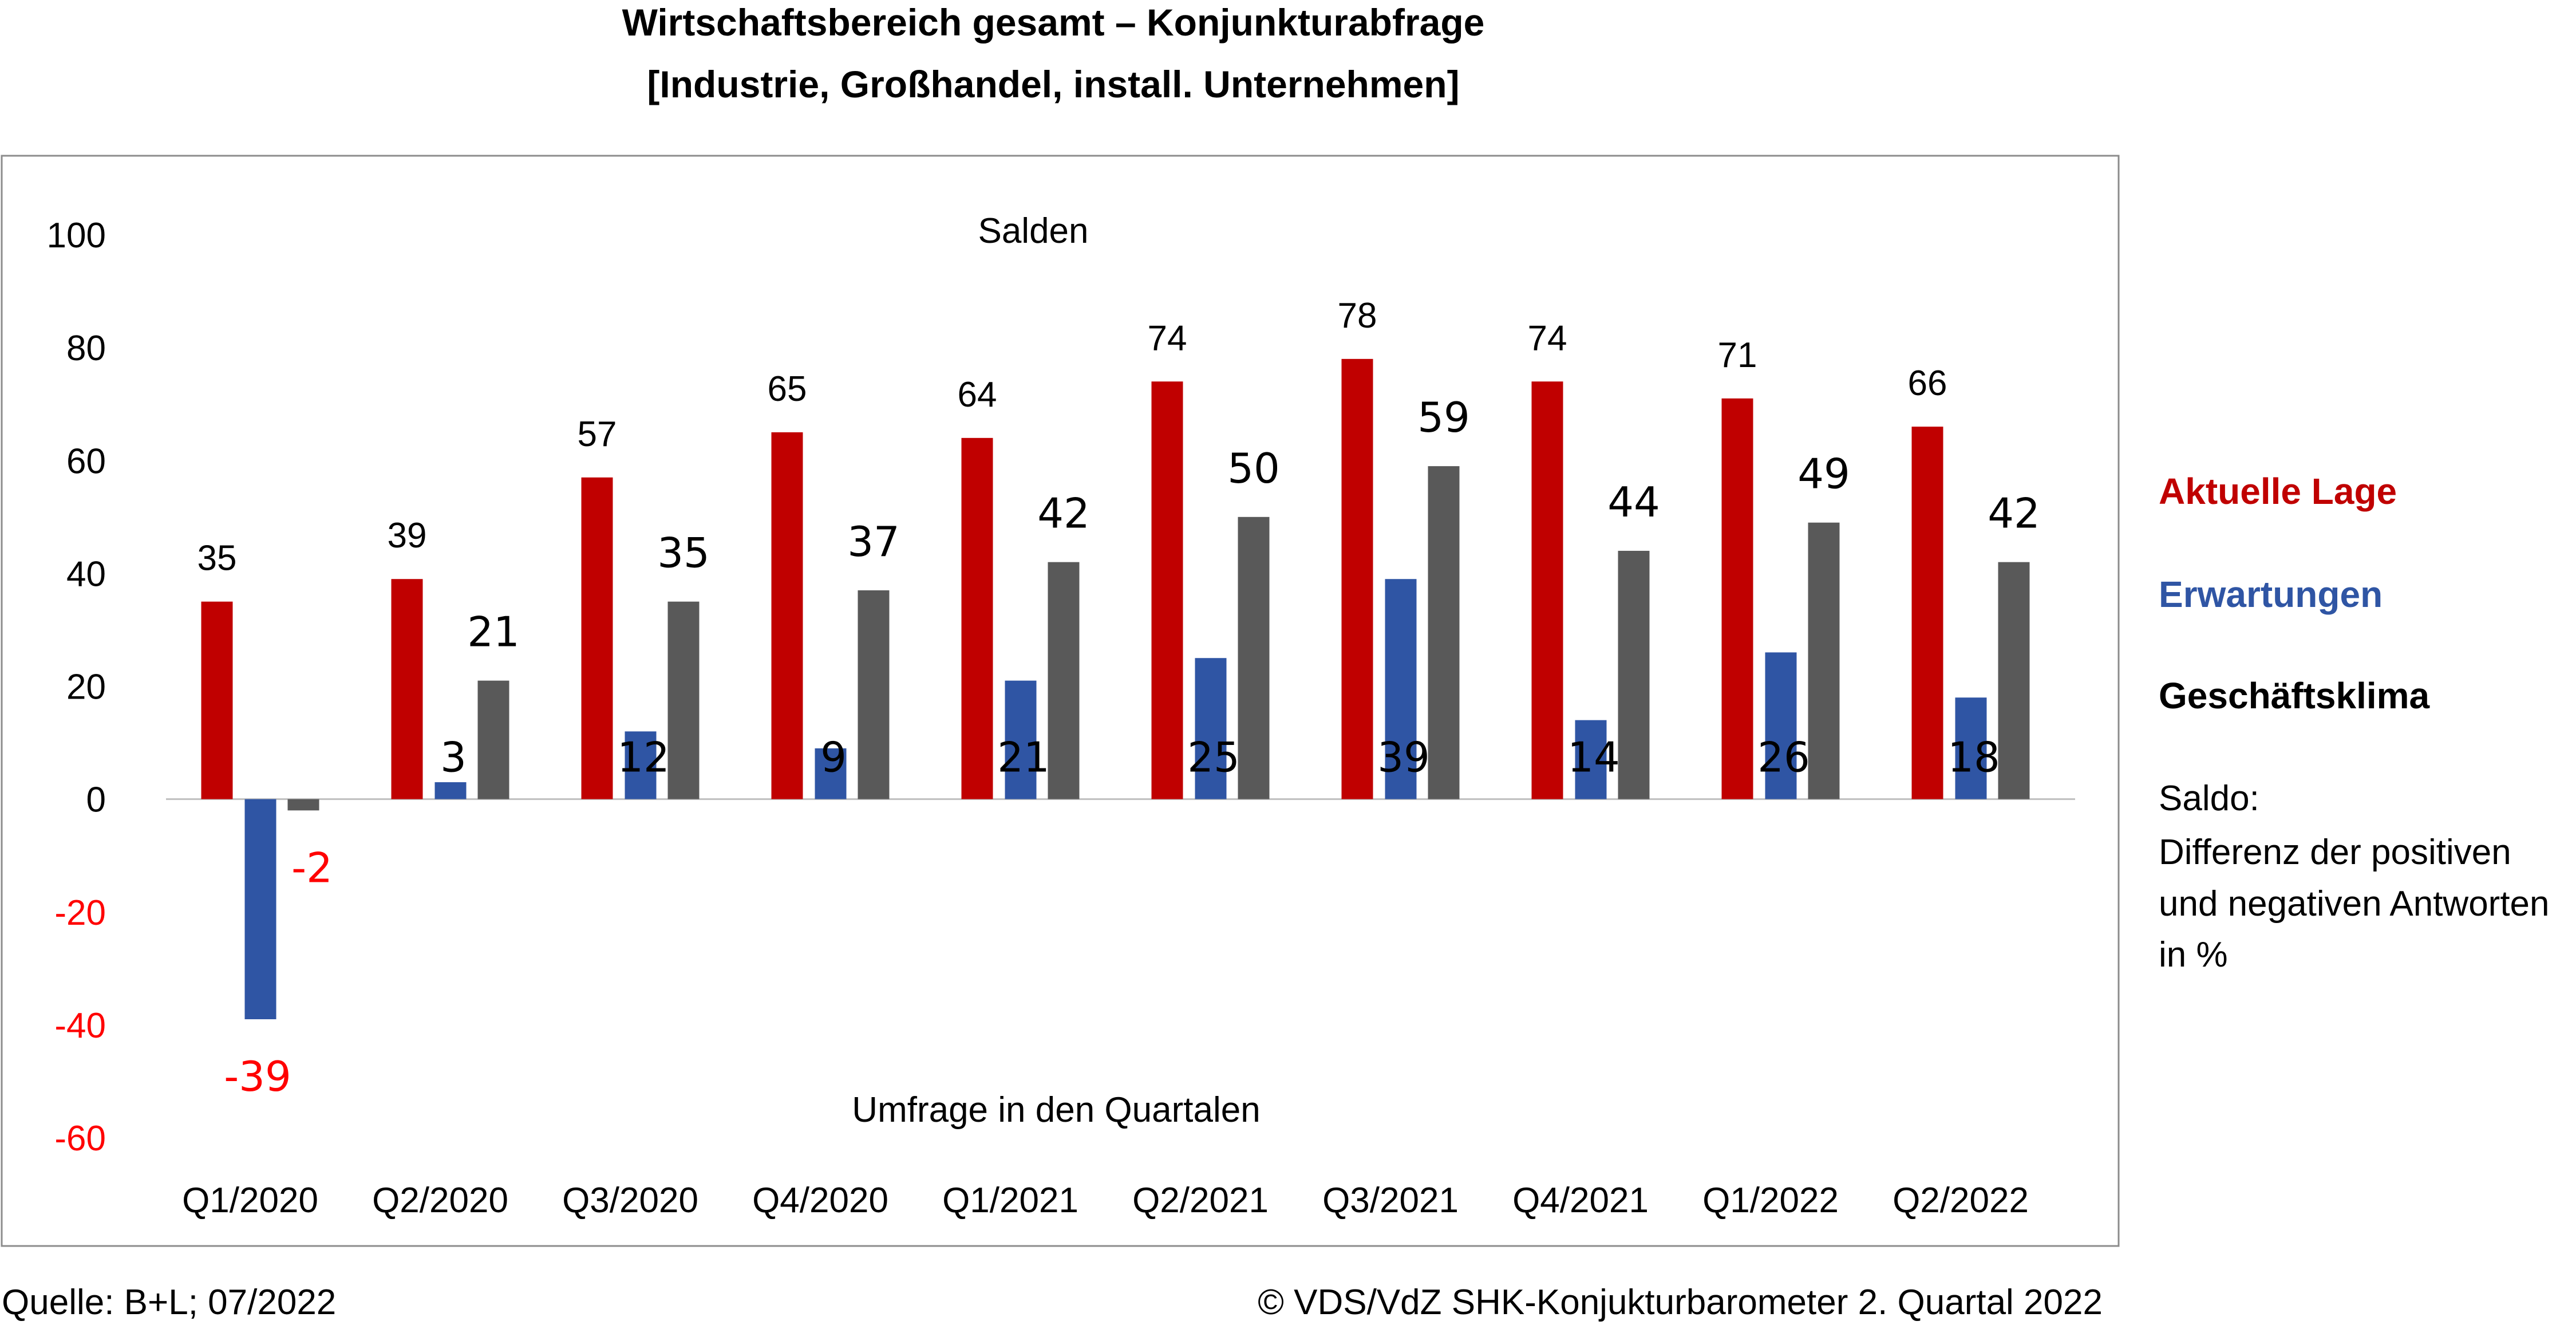  I want to click on note-saldo-line-3: und negativen Antworten, so click(2354, 904).